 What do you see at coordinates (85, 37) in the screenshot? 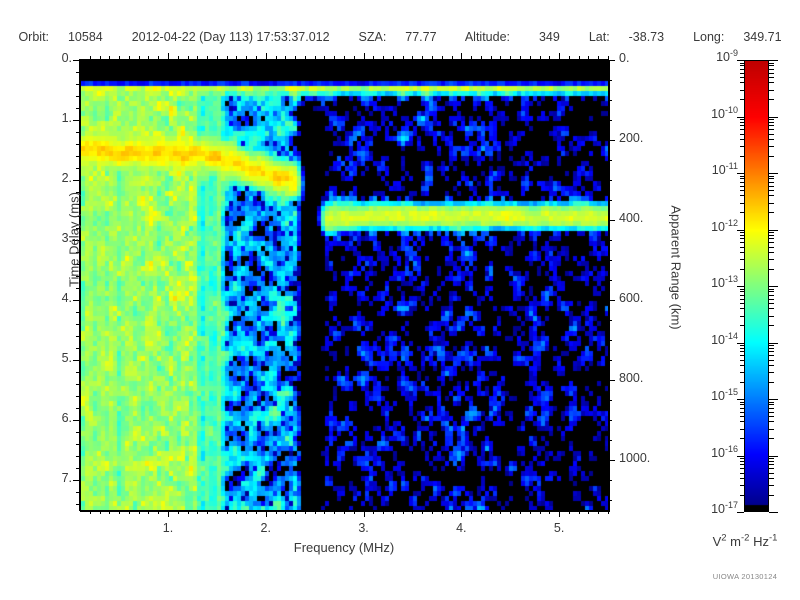
I see `orbit-value: 10584` at bounding box center [85, 37].